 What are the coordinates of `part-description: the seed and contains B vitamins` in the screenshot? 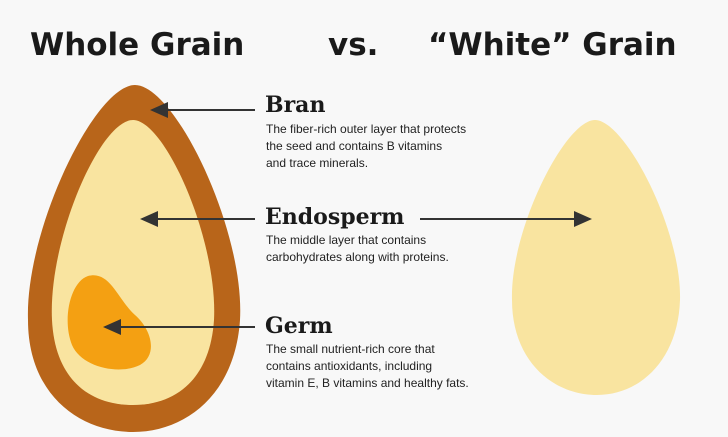 It's located at (354, 146).